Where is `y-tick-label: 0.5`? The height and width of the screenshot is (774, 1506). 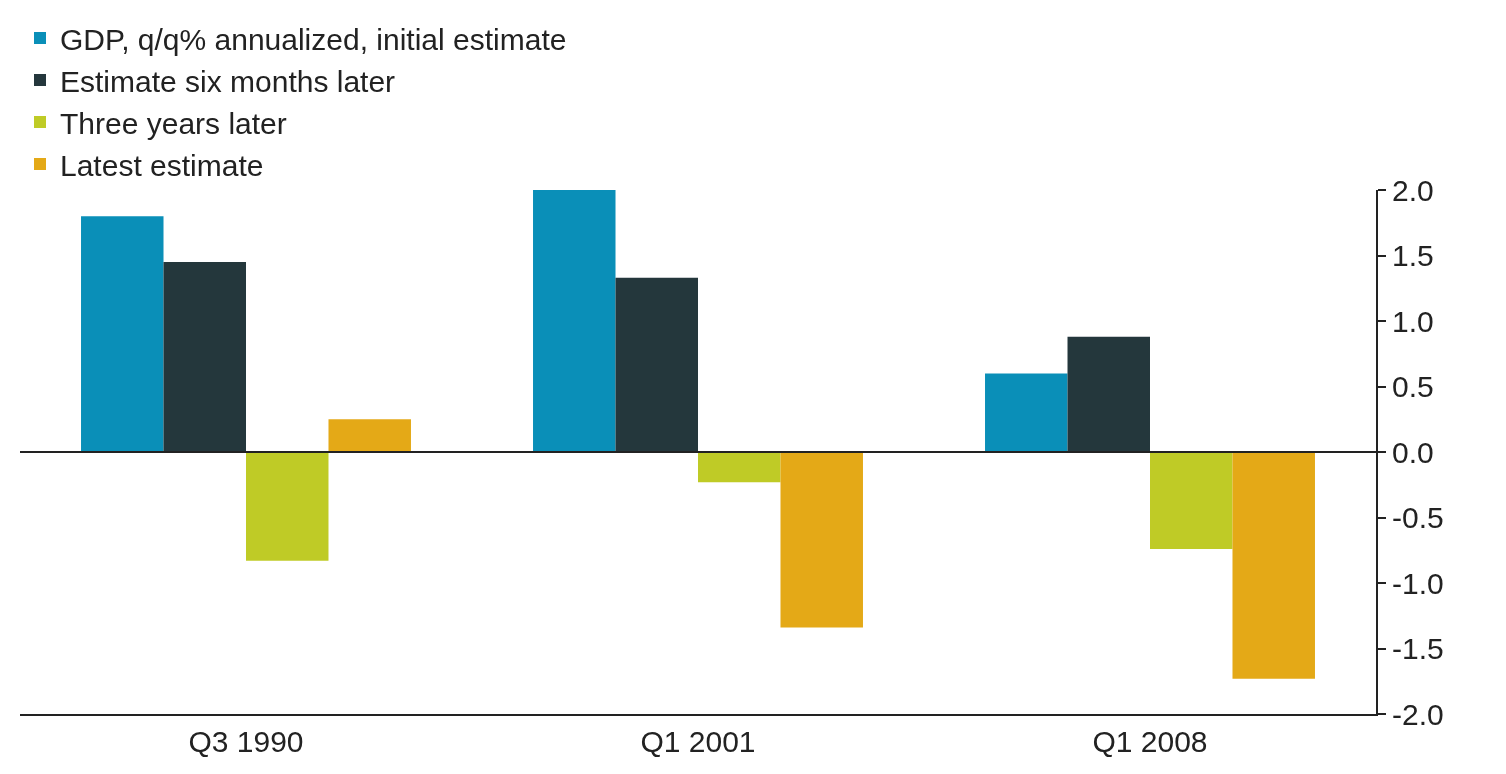
y-tick-label: 0.5 is located at coordinates (1413, 386).